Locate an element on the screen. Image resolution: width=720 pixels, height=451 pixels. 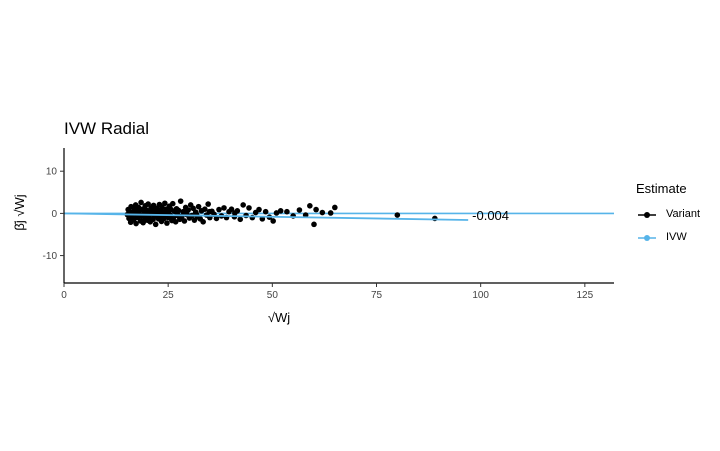
legend-label-variant: Variant is located at coordinates (683, 214).